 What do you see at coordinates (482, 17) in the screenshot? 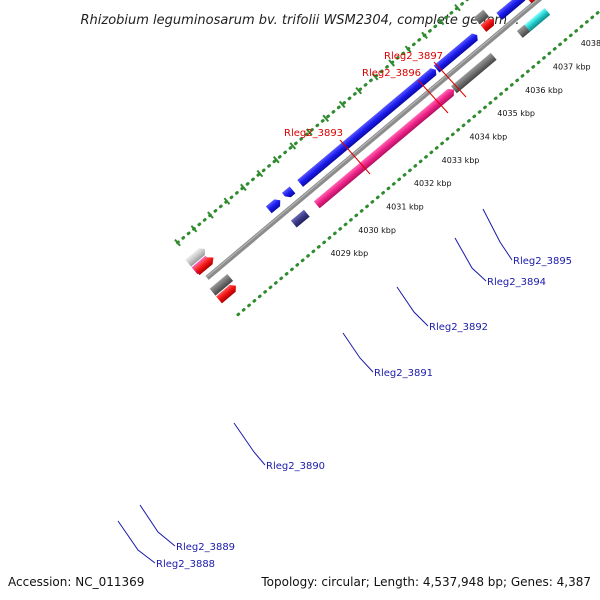
I see `gene-rleg2-3893-grey` at bounding box center [482, 17].